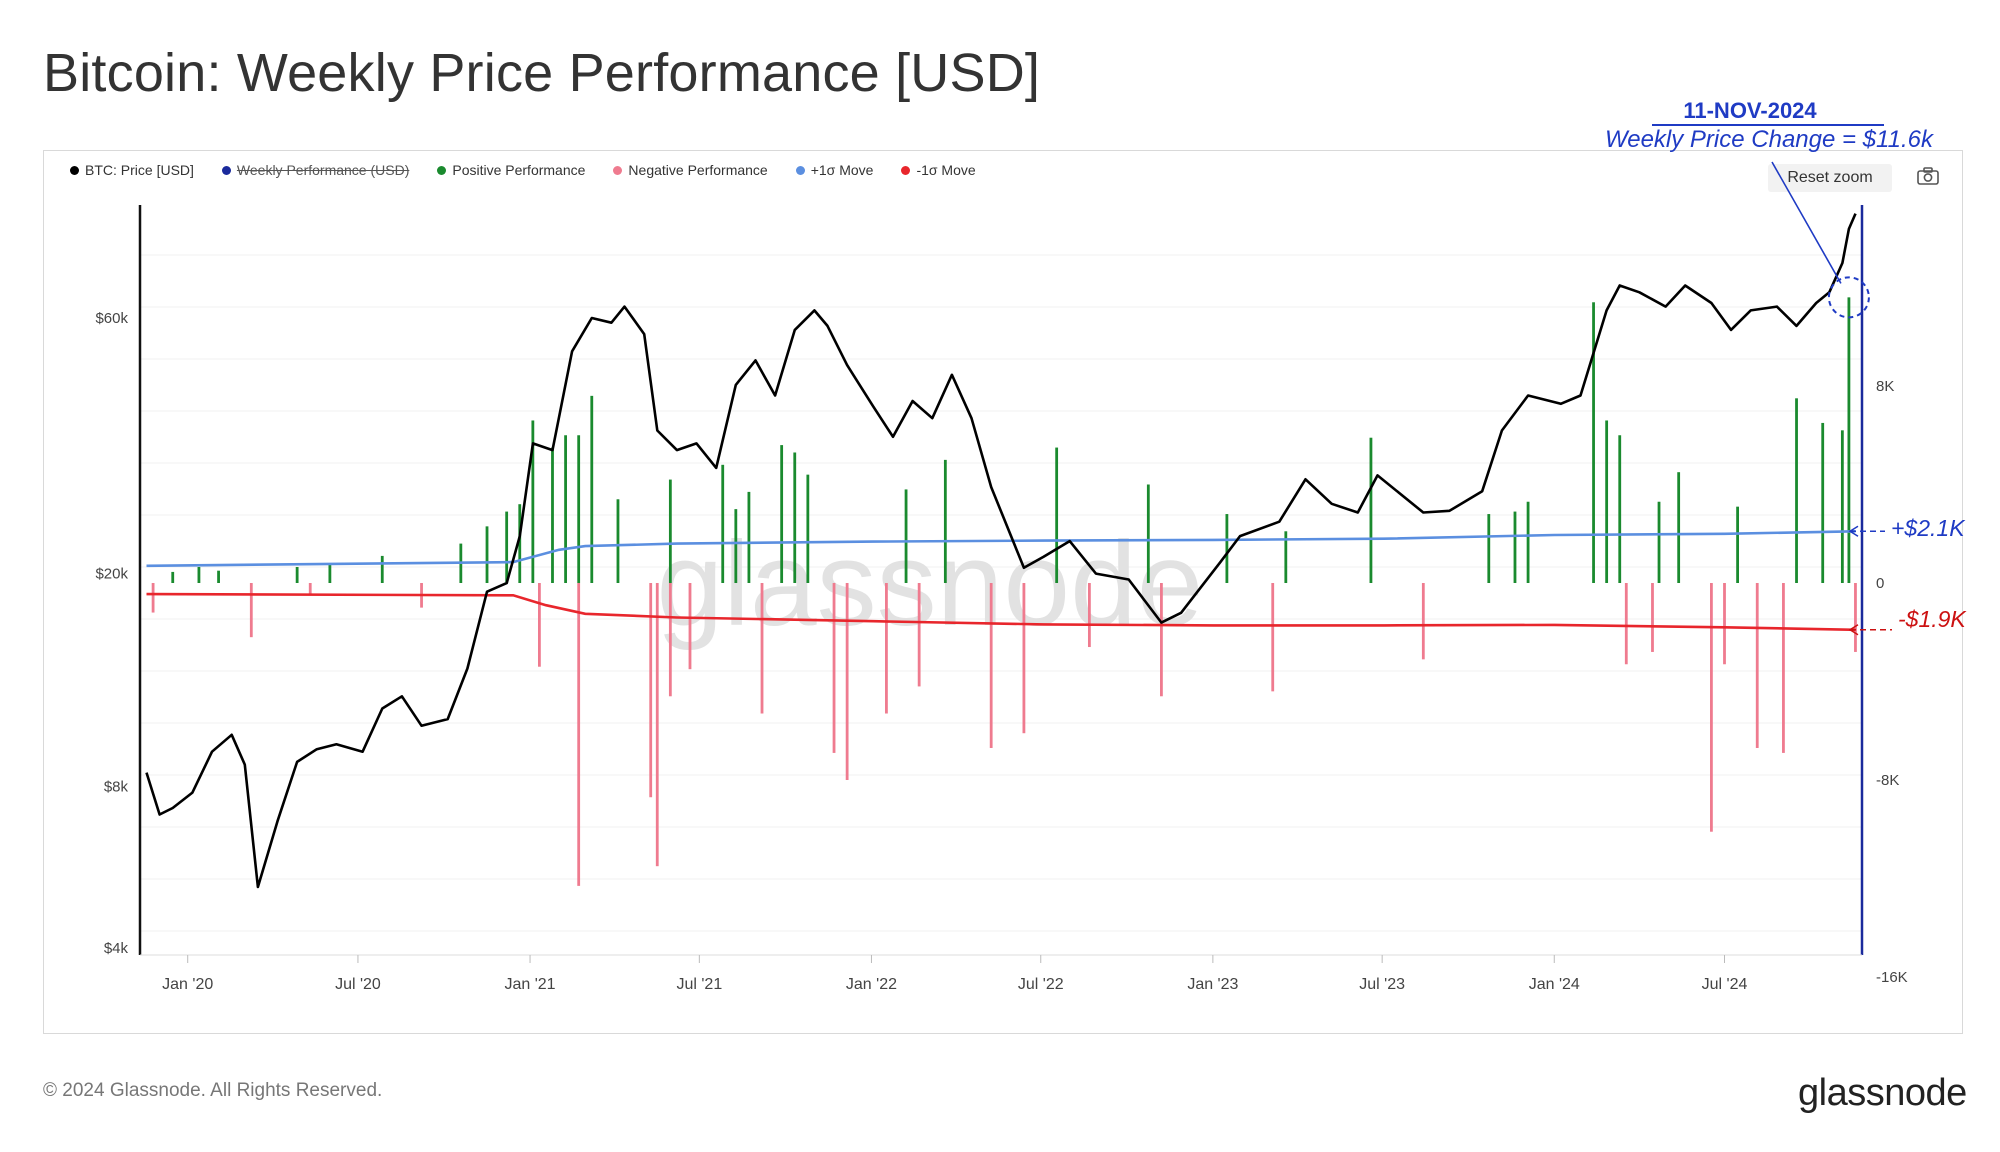 The image size is (2000, 1152). I want to click on camera-icon, so click(1928, 176).